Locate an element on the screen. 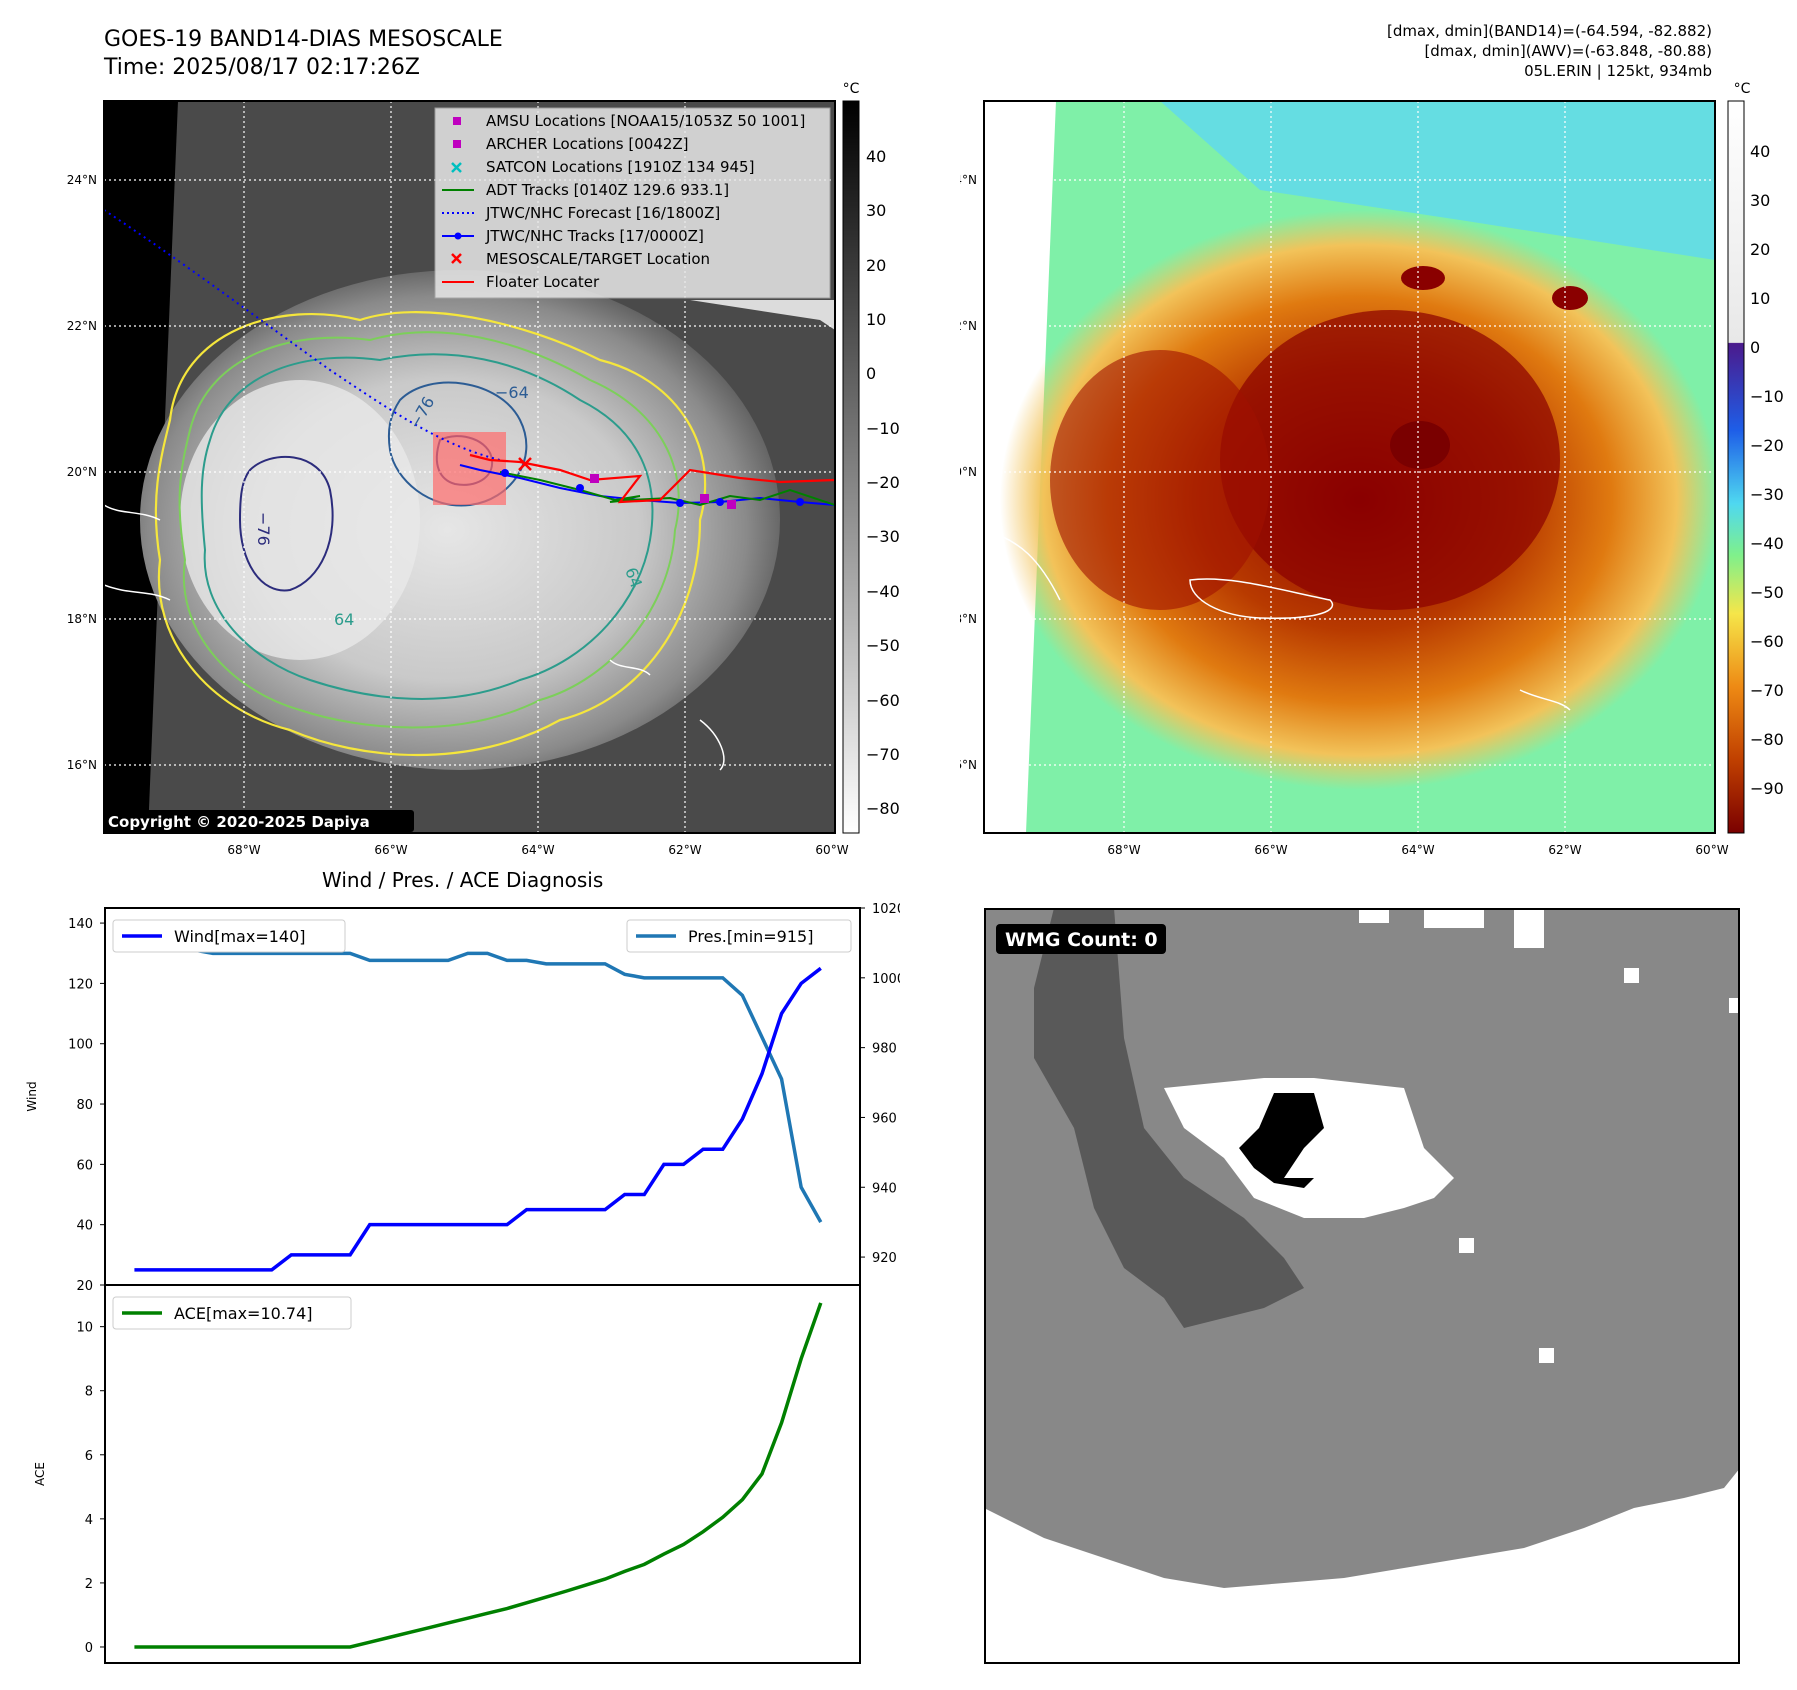 The height and width of the screenshot is (1690, 1797). target-marker is located at coordinates (525, 464).